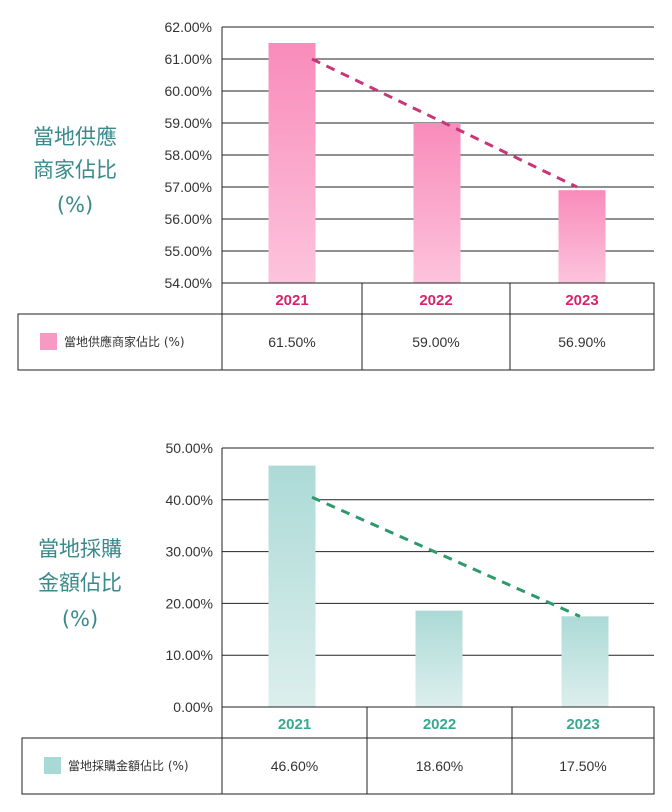 The width and height of the screenshot is (672, 812). What do you see at coordinates (80, 549) in the screenshot?
I see `chart-side-title-line: 當地採購` at bounding box center [80, 549].